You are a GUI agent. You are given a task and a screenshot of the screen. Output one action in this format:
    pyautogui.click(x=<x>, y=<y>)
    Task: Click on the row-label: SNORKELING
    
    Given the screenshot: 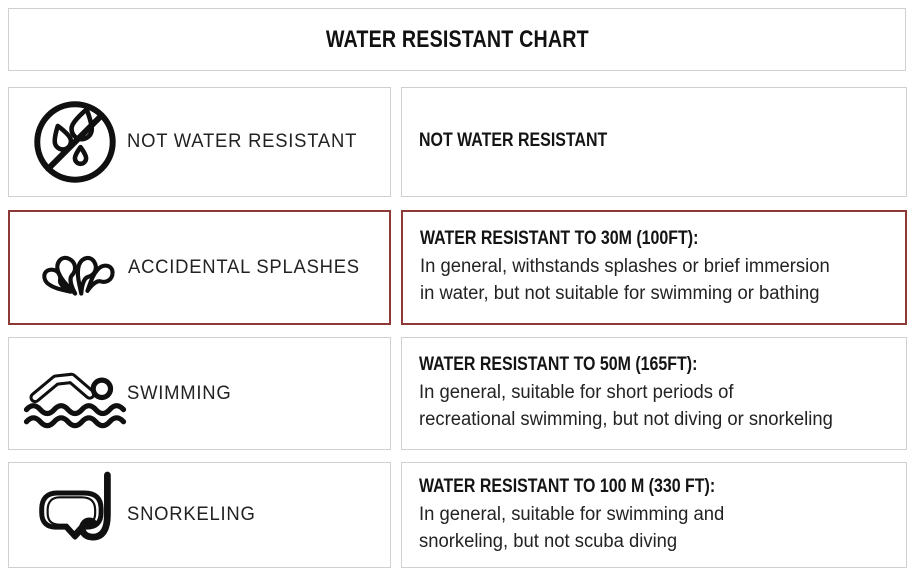 What is the action you would take?
    pyautogui.click(x=191, y=514)
    